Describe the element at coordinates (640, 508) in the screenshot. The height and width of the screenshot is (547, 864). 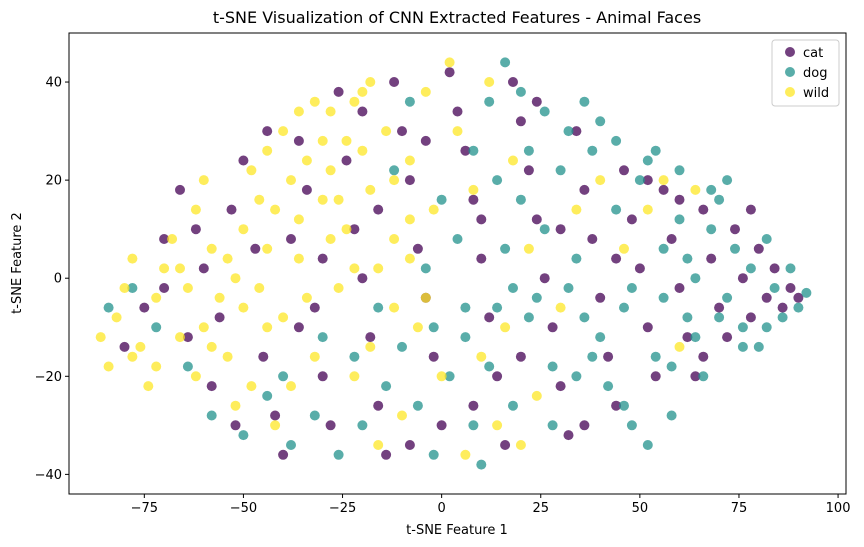
I see `x-tick-label: 50` at that location.